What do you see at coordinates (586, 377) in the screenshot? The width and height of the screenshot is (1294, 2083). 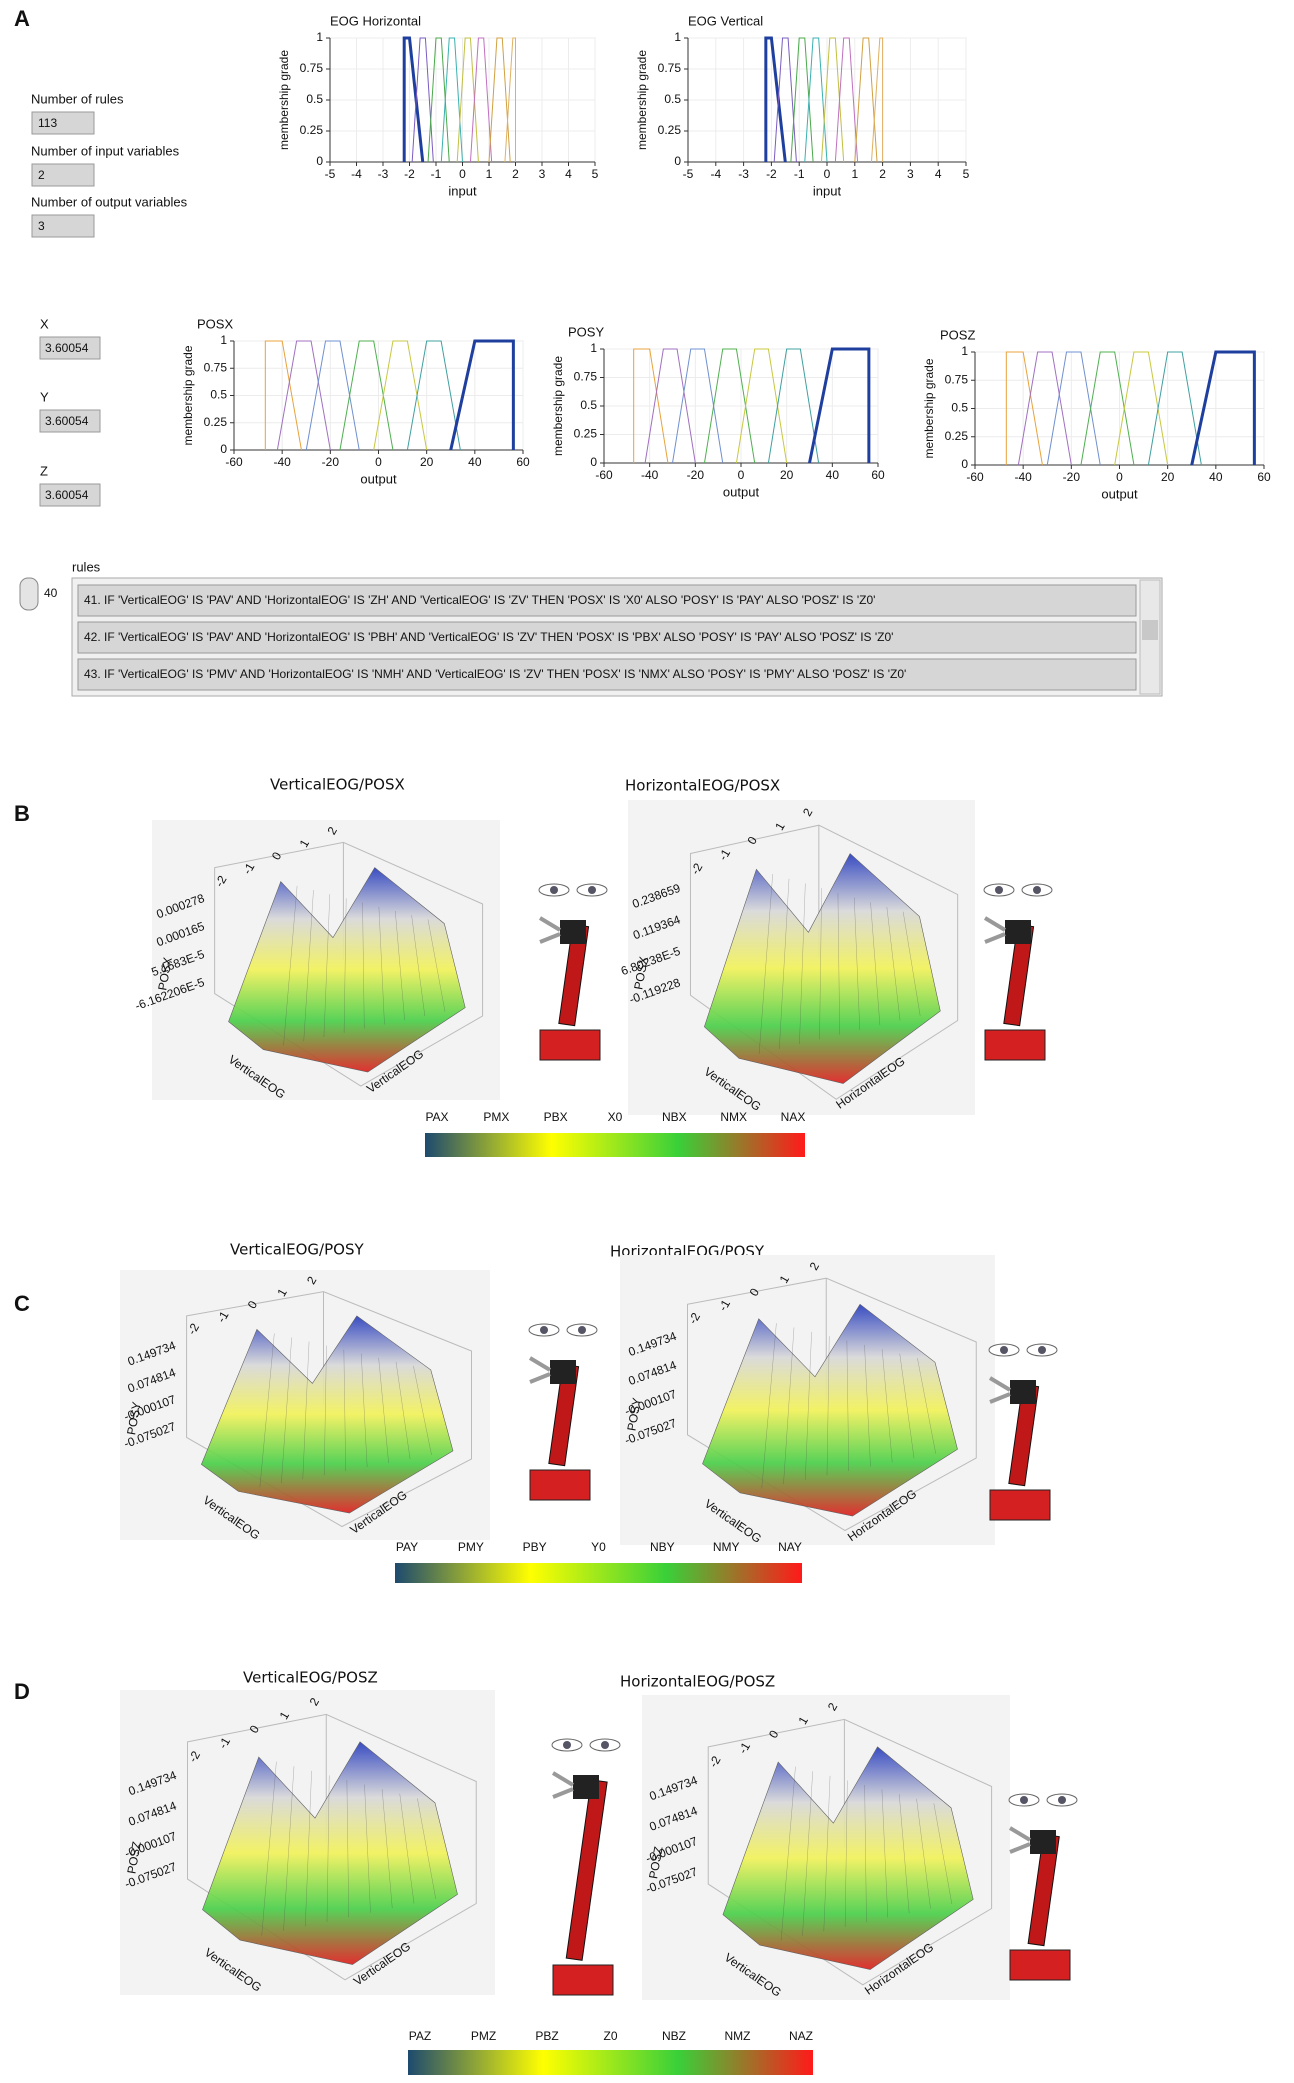 I see `y-tick-label: 0.75` at bounding box center [586, 377].